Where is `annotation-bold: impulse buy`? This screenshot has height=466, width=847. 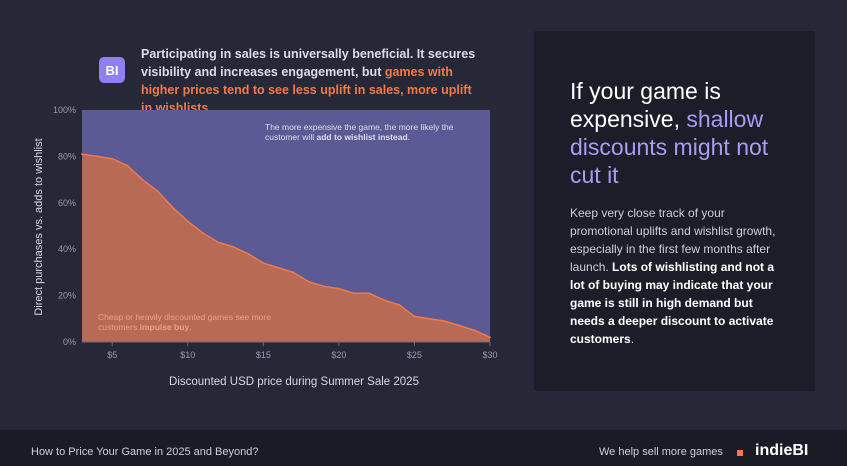
annotation-bold: impulse buy is located at coordinates (165, 327).